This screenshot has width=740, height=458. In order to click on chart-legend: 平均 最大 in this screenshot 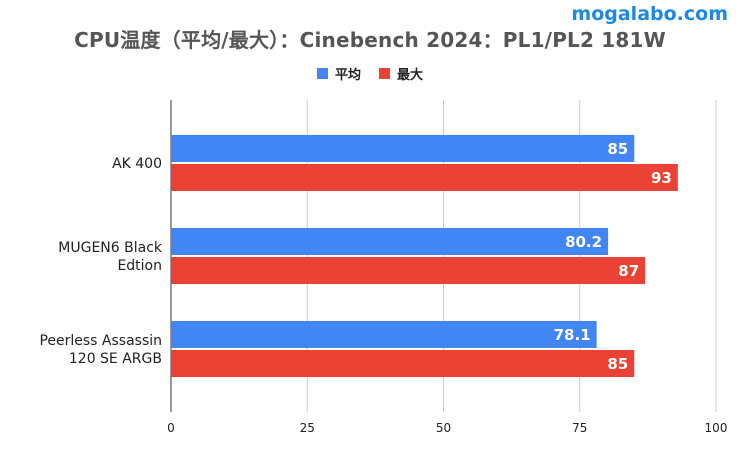, I will do `click(370, 73)`.